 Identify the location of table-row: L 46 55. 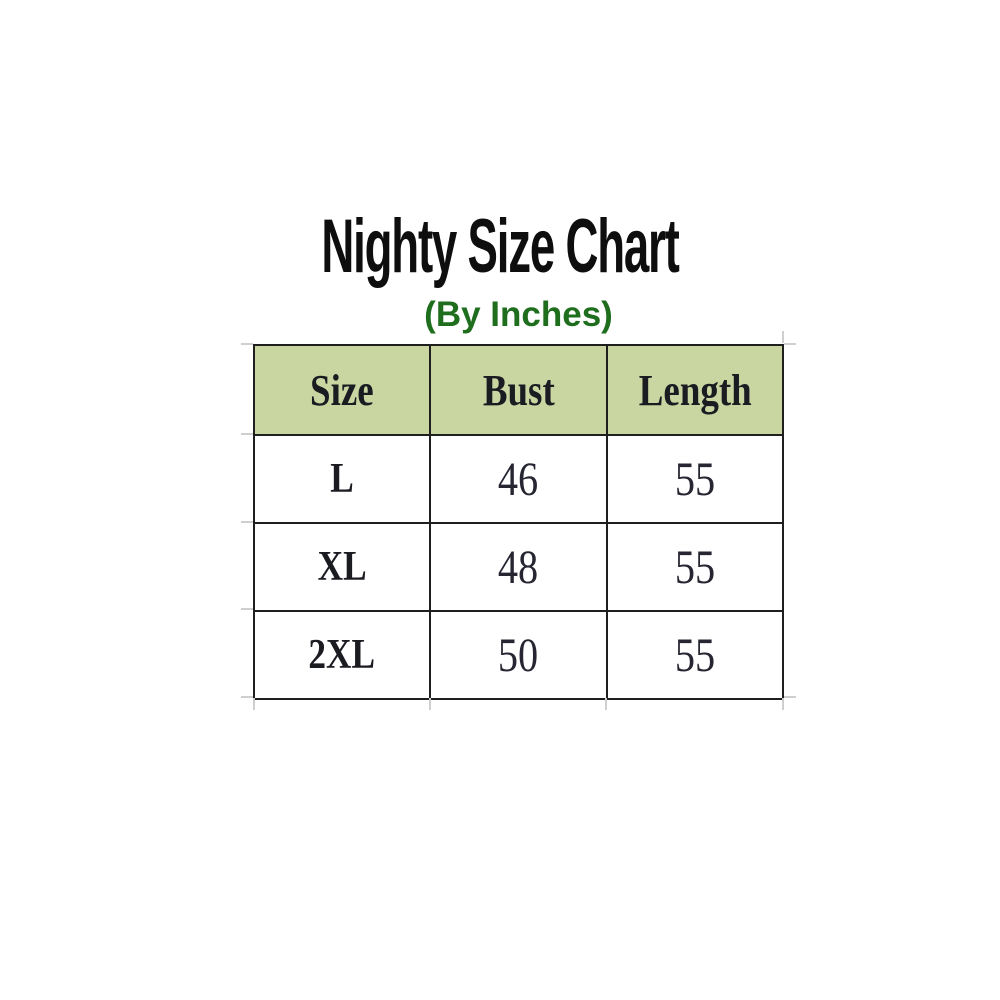
(518, 479).